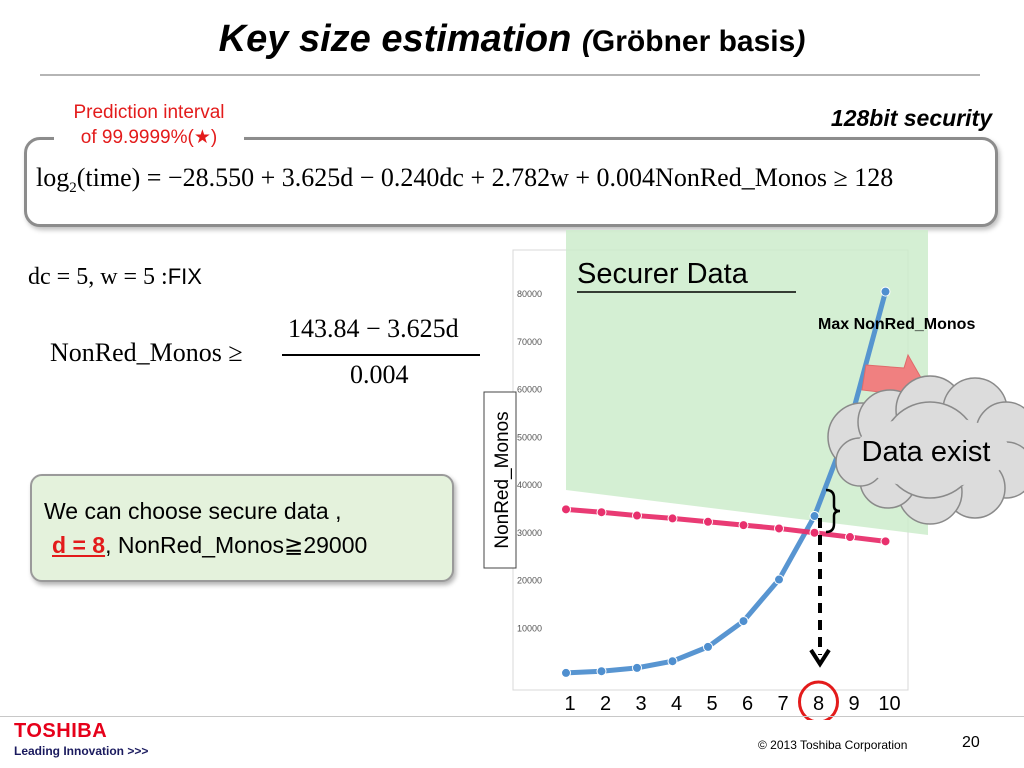 This screenshot has height=768, width=1024. I want to click on conclusion-line2: d = 8, NonRed_Monos≧29000, so click(209, 545).